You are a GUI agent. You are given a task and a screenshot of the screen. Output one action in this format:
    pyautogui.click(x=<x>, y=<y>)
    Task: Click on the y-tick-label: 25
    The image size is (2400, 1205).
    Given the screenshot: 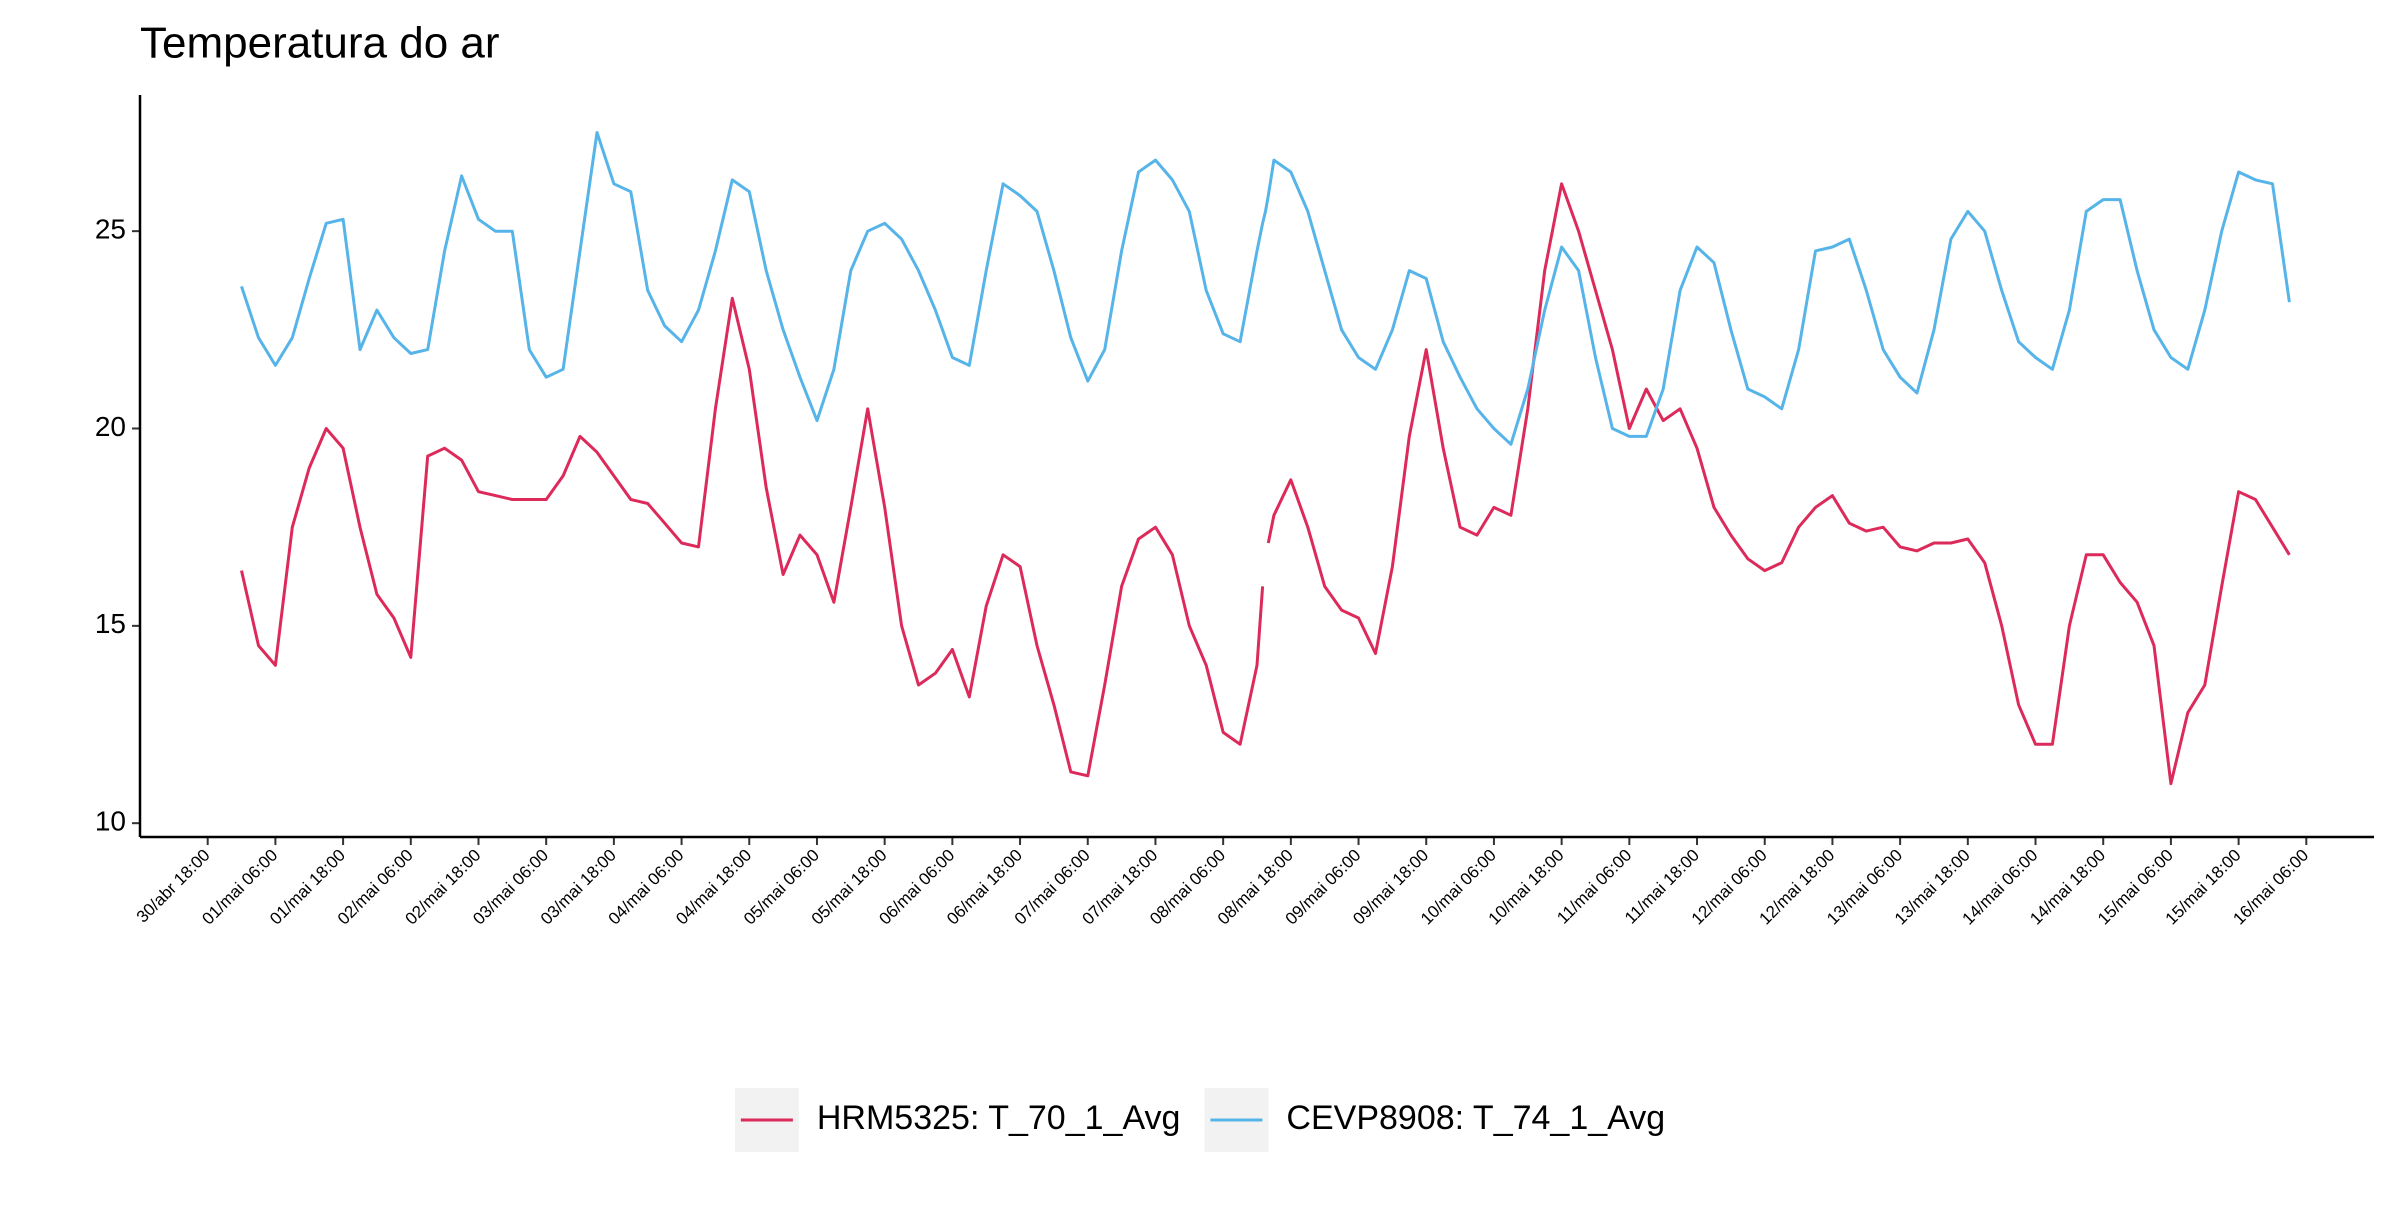 What is the action you would take?
    pyautogui.click(x=110, y=229)
    